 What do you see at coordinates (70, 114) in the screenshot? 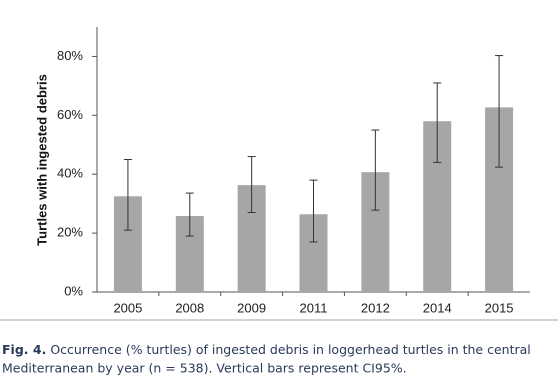
I see `y-tick-label: 60%` at bounding box center [70, 114].